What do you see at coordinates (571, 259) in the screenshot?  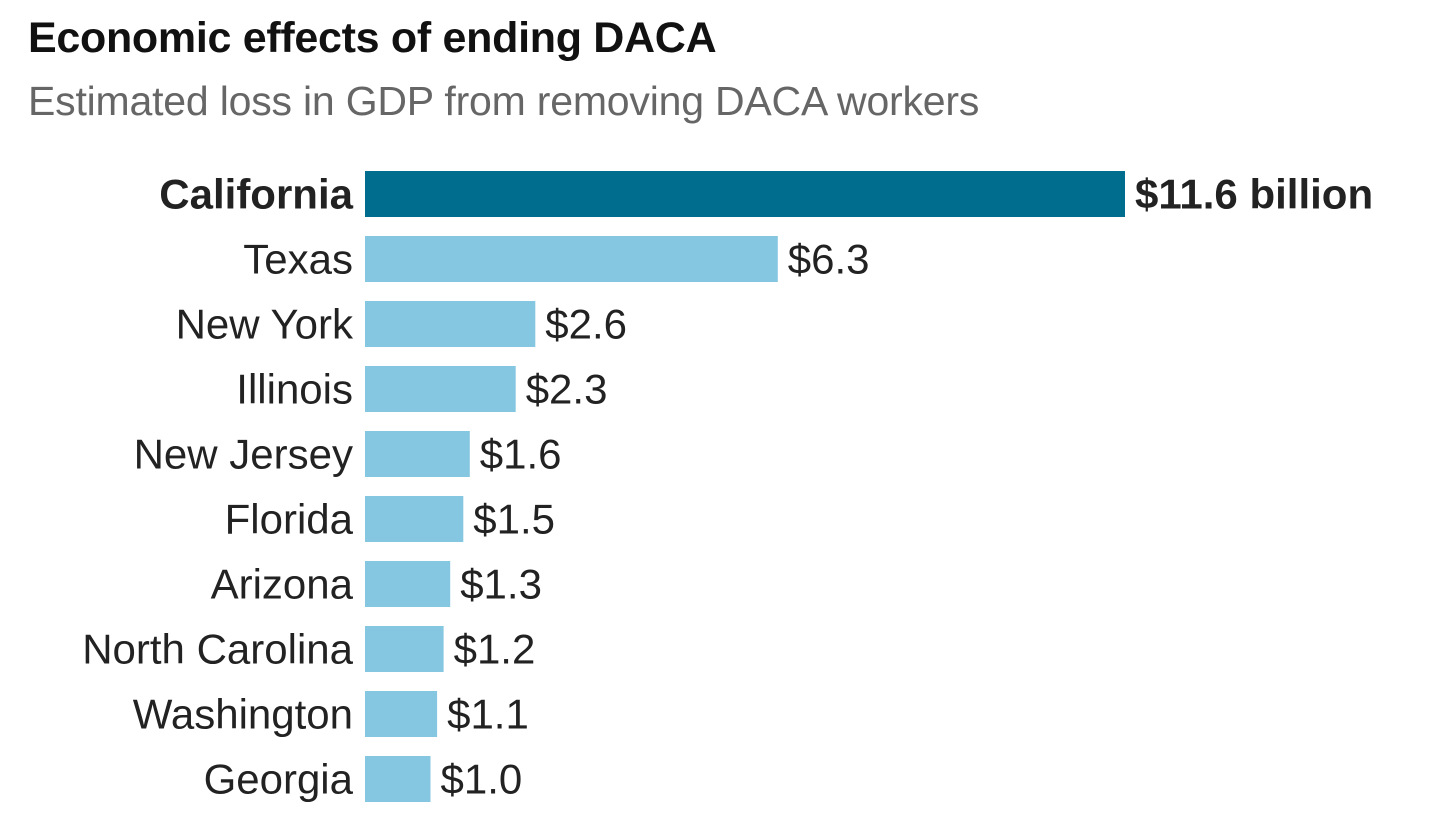 I see `bar-texas` at bounding box center [571, 259].